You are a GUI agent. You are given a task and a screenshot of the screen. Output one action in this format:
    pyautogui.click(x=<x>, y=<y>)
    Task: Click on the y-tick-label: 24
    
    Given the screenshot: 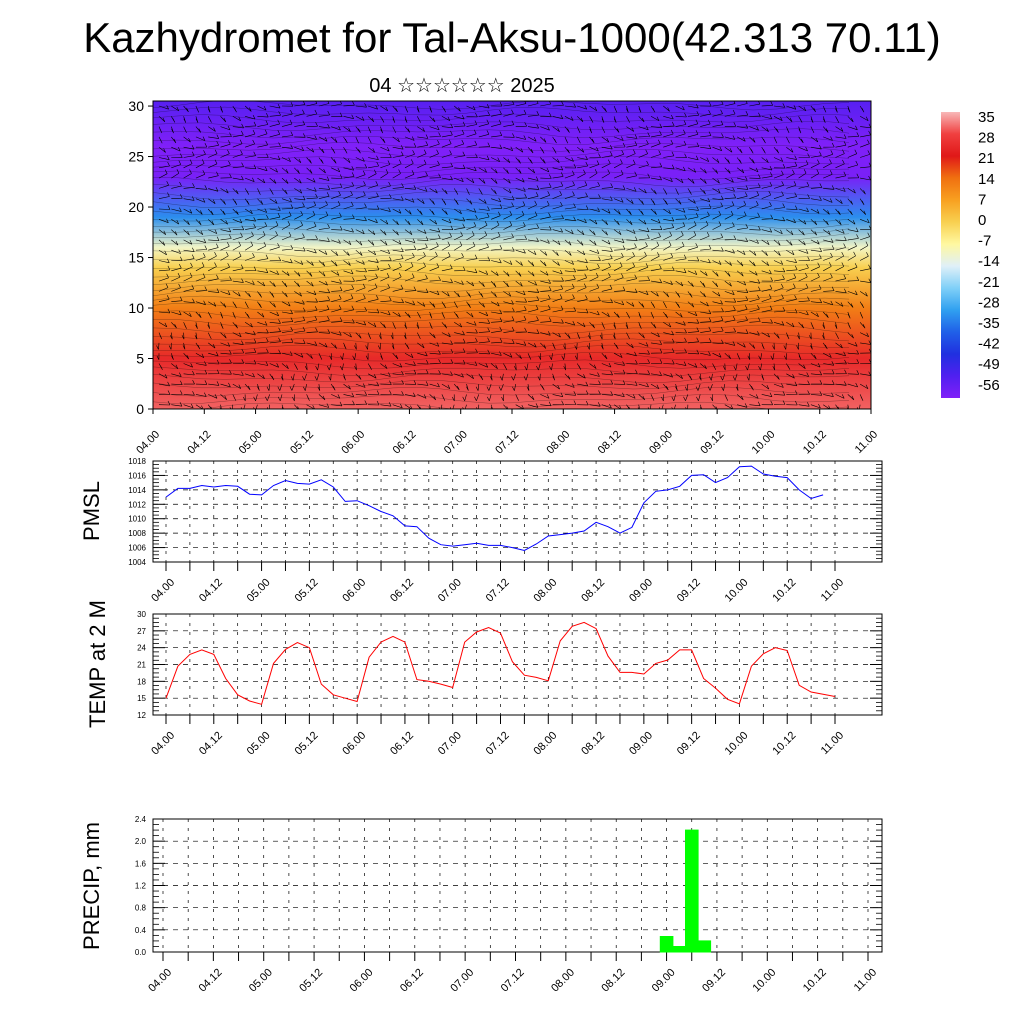 What is the action you would take?
    pyautogui.click(x=141, y=648)
    